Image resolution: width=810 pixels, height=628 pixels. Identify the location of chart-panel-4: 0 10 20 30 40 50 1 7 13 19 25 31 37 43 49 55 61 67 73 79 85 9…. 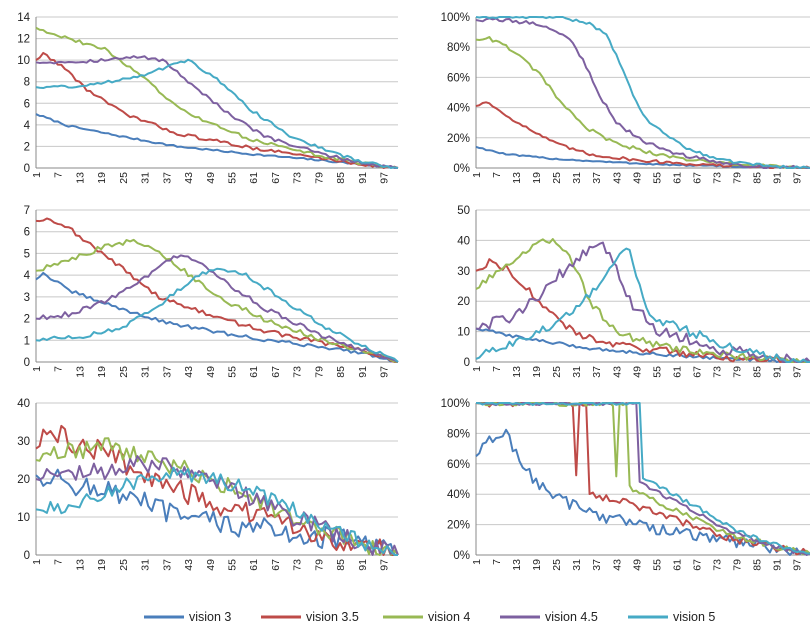
(633, 291).